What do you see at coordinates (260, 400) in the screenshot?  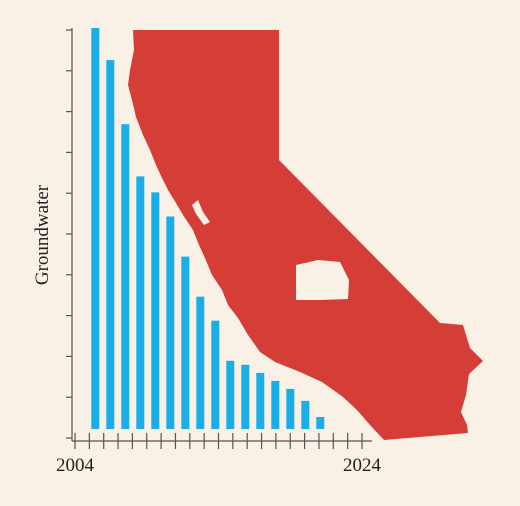 I see `bar-2016` at bounding box center [260, 400].